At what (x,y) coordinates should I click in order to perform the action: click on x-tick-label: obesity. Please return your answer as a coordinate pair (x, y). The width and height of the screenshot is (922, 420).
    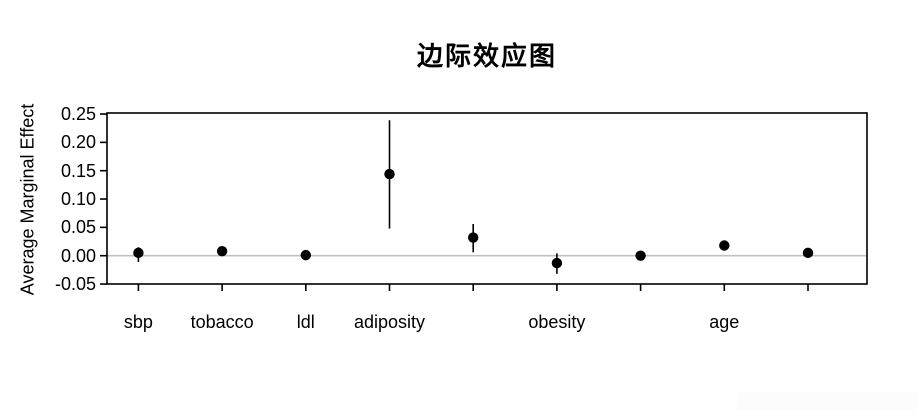
    Looking at the image, I should click on (557, 322).